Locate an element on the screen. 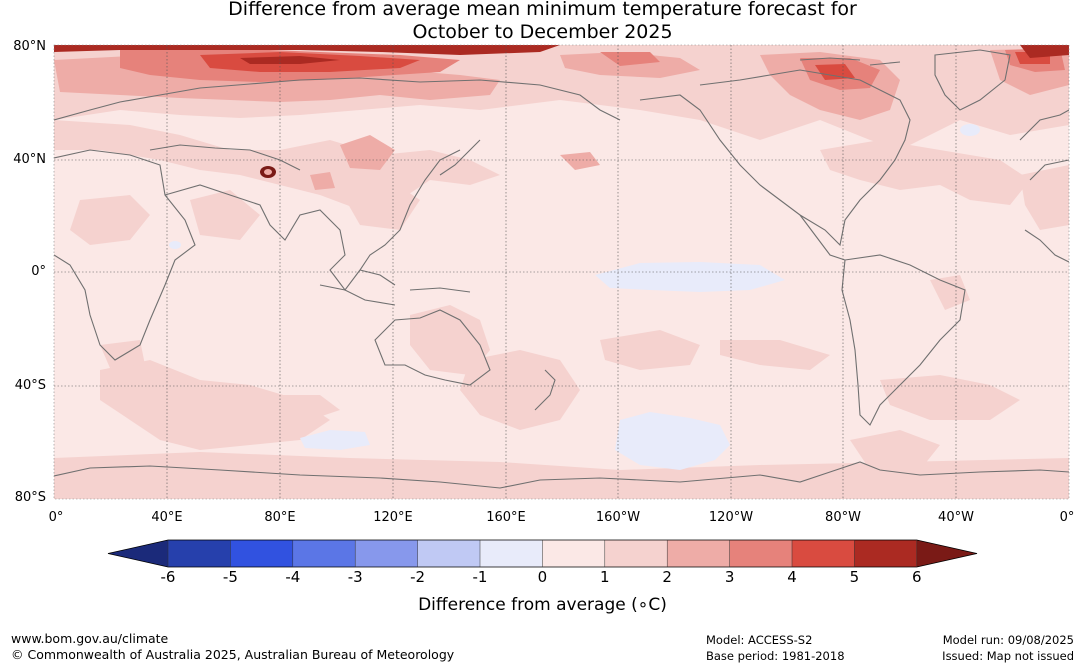 Image resolution: width=1085 pixels, height=667 pixels. latitude-label: 80°N is located at coordinates (29, 46).